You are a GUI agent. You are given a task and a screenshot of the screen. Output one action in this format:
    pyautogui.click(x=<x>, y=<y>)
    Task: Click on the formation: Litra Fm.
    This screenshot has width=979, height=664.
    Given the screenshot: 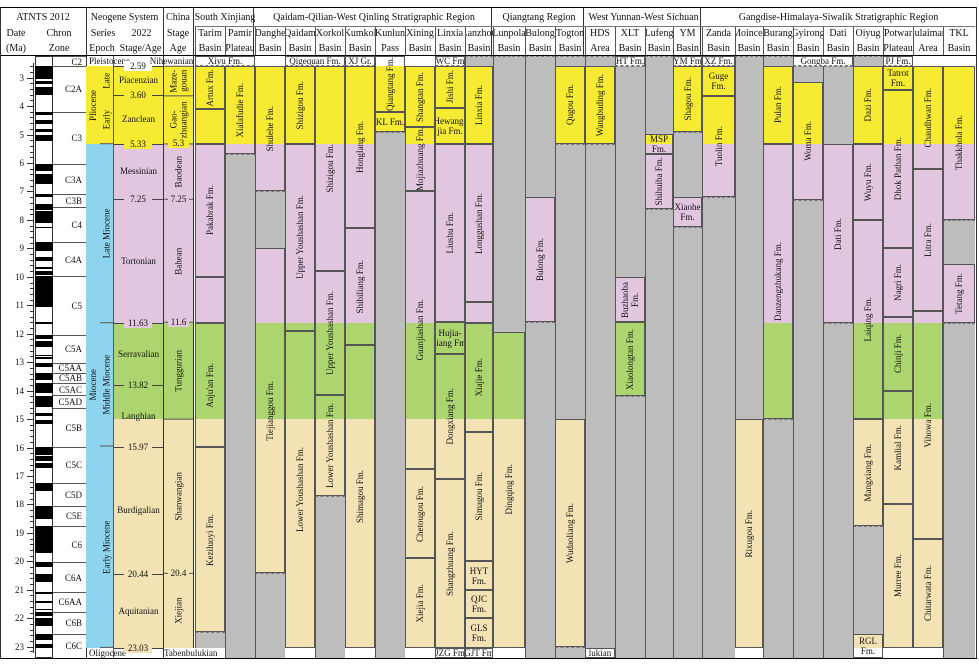 What is the action you would take?
    pyautogui.click(x=928, y=239)
    